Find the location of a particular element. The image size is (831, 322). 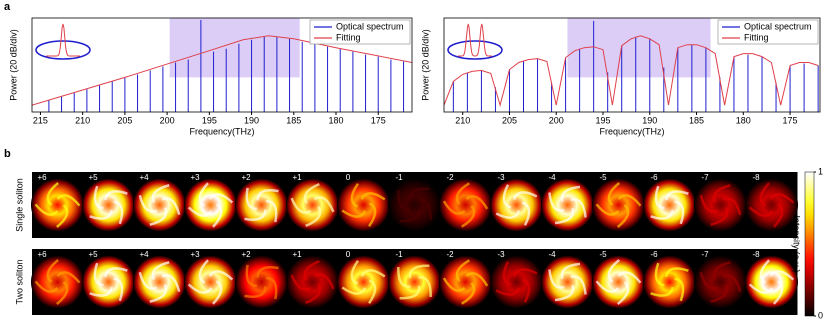

x-tick-label: 210 is located at coordinates (82, 120).